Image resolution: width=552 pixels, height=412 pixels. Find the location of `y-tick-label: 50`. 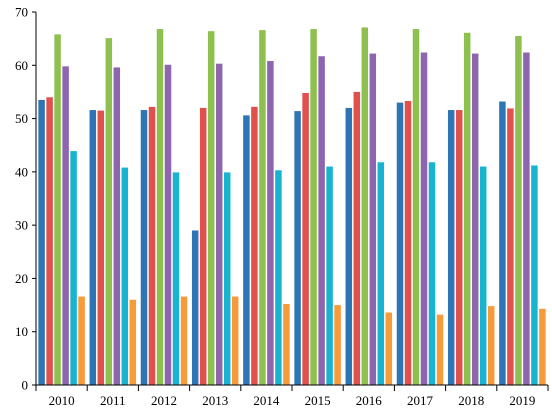

y-tick-label: 50 is located at coordinates (21, 118).